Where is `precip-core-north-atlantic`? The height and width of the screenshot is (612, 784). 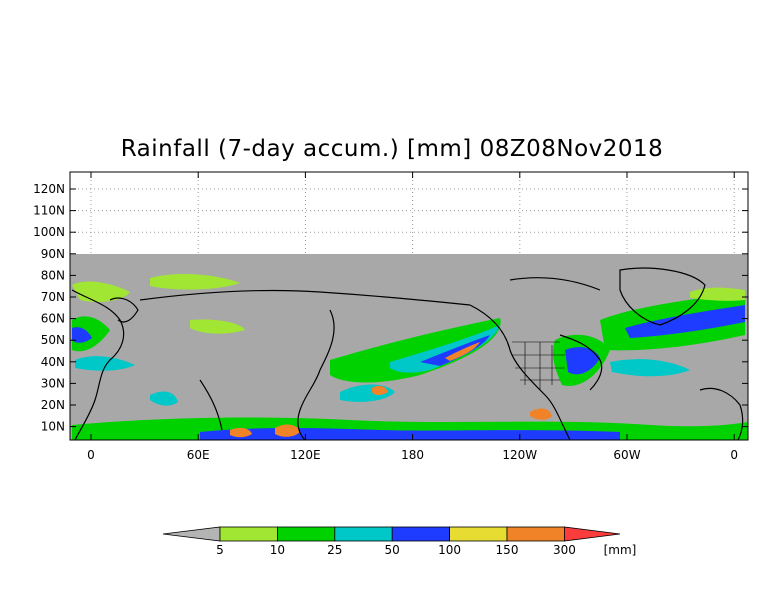
precip-core-north-atlantic is located at coordinates (685, 321).